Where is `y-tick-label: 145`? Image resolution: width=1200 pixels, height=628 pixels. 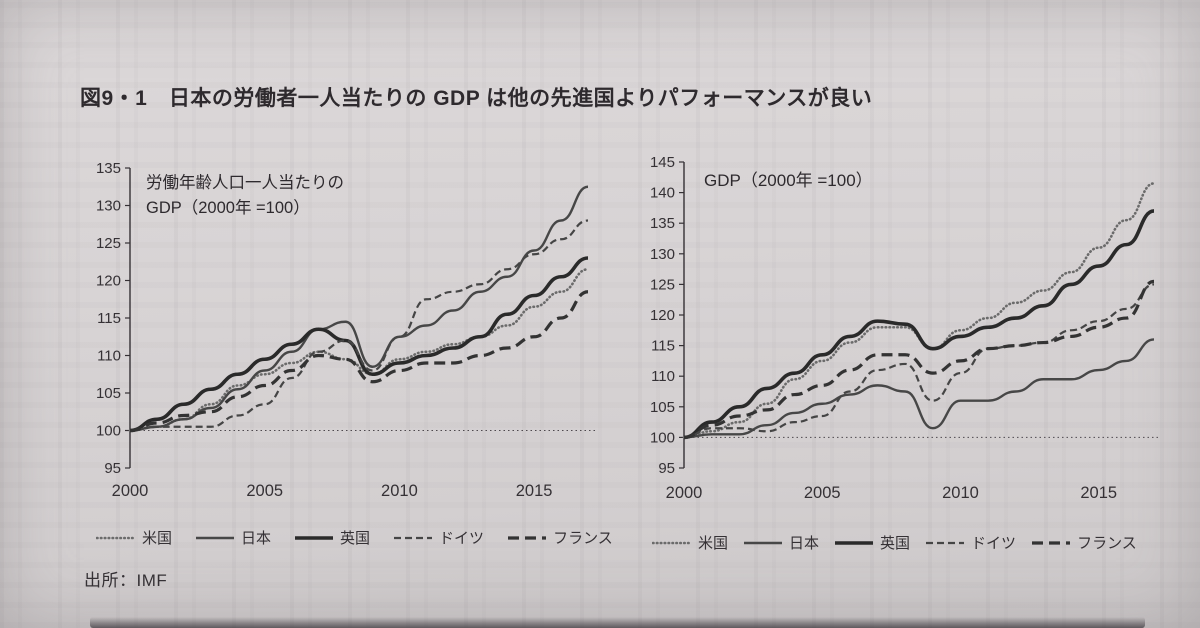 y-tick-label: 145 is located at coordinates (662, 162).